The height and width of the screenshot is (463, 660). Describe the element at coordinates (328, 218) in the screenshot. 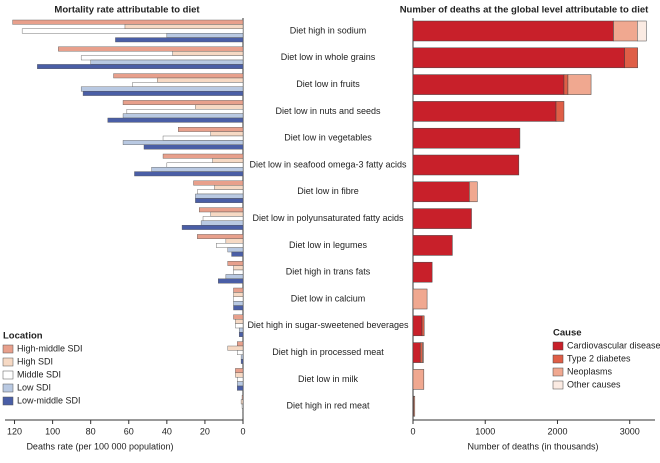

I see `category-label: Diet low in polyunsaturated fatty acids` at that location.